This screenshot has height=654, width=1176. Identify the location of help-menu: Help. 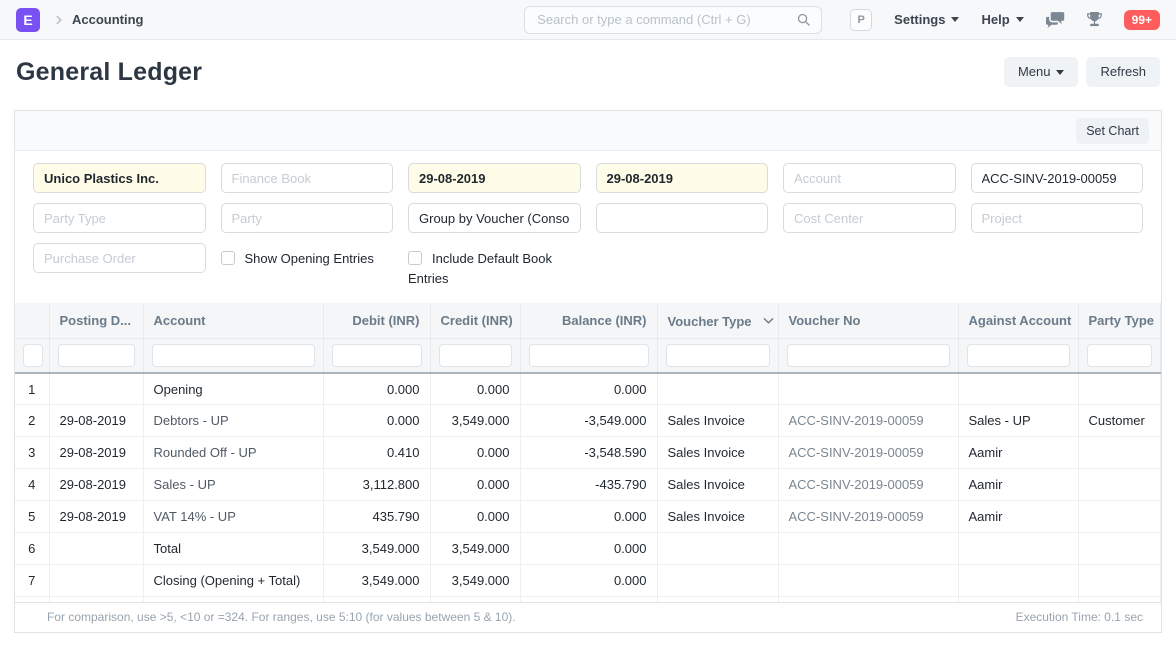
(1002, 19).